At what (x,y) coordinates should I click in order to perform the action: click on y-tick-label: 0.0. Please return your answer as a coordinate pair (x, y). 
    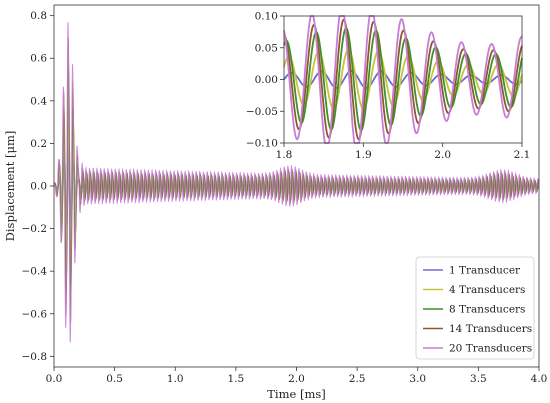
    Looking at the image, I should click on (38, 187).